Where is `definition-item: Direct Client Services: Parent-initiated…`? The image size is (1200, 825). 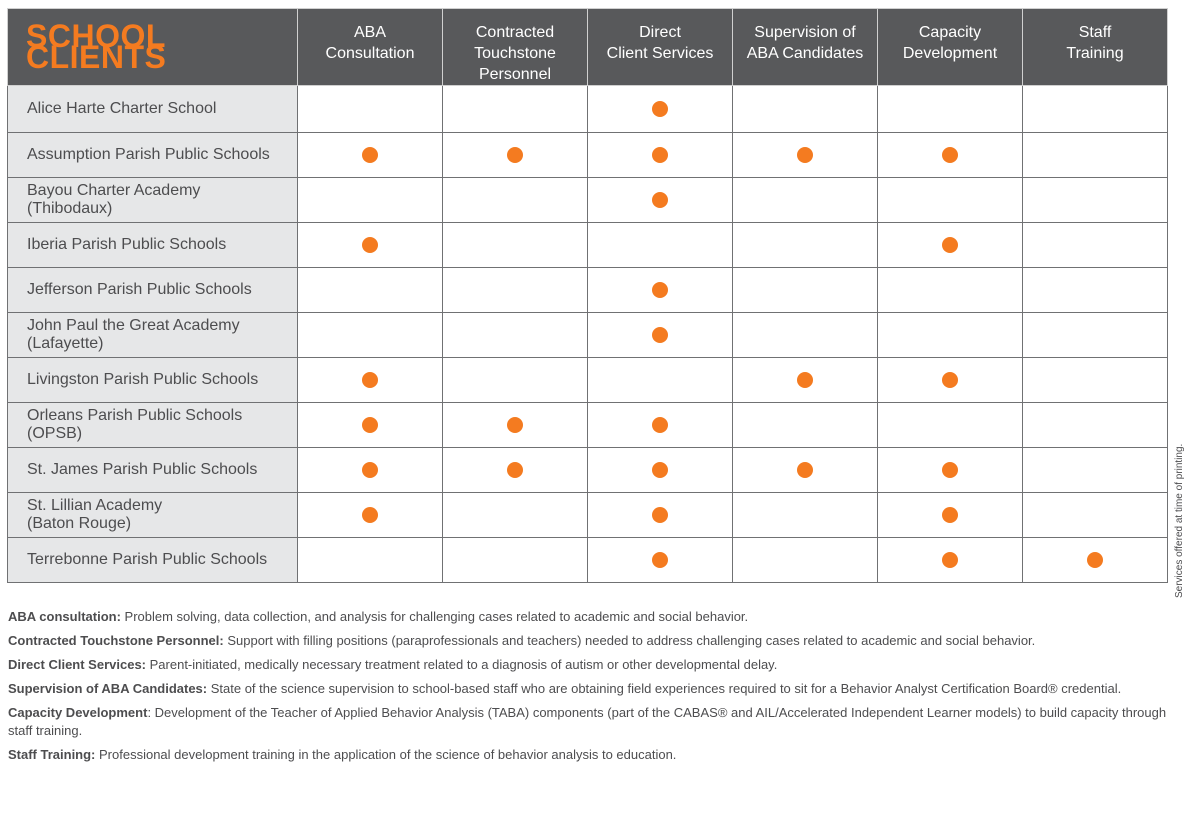
definition-item: Direct Client Services: Parent-initiated… is located at coordinates (593, 665).